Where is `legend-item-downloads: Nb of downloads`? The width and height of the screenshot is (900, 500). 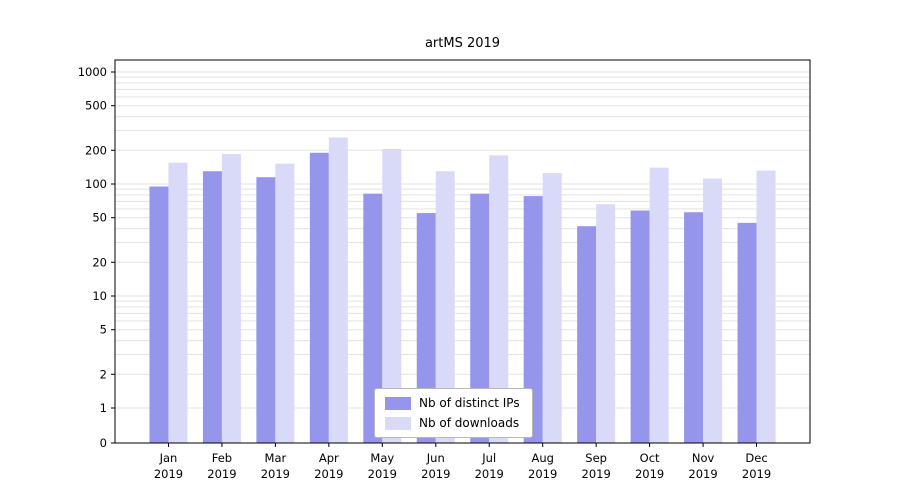 legend-item-downloads: Nb of downloads is located at coordinates (452, 423).